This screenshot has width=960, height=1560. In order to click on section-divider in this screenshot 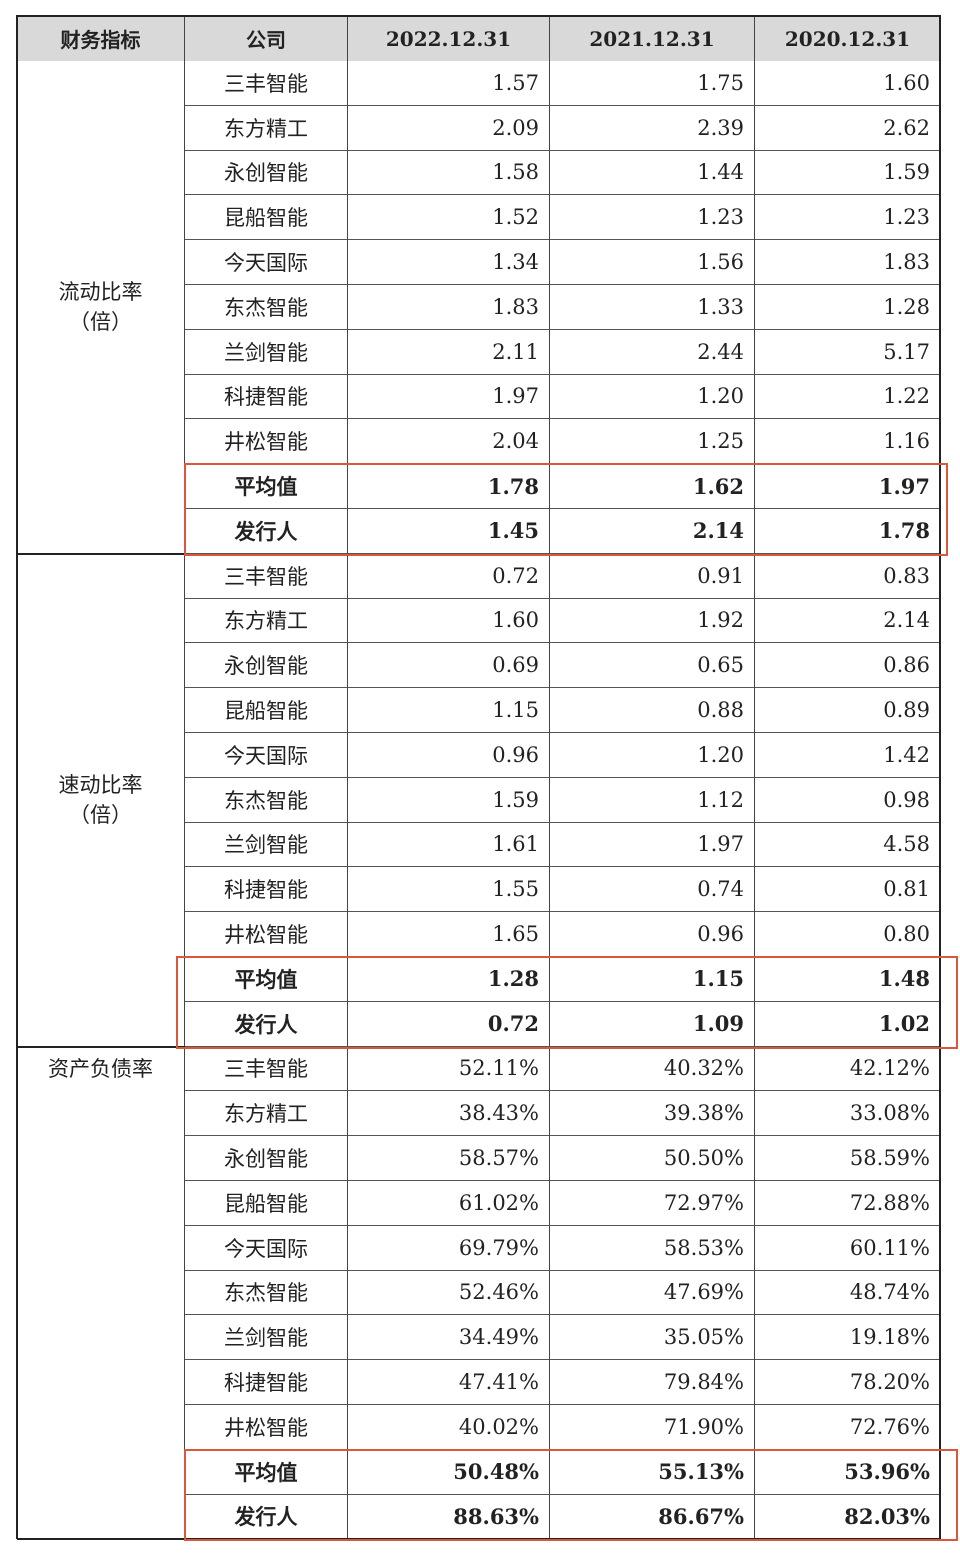, I will do `click(101, 1046)`.